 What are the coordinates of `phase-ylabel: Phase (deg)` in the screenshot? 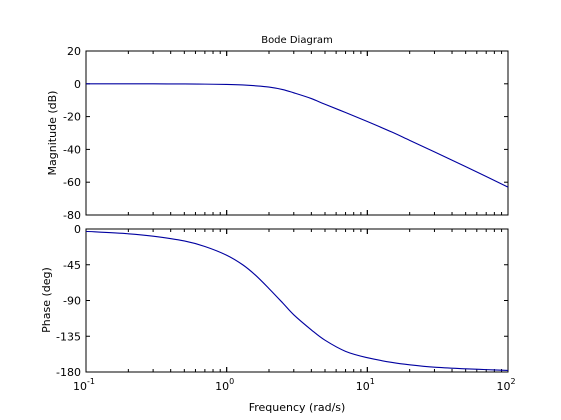 It's located at (46, 300).